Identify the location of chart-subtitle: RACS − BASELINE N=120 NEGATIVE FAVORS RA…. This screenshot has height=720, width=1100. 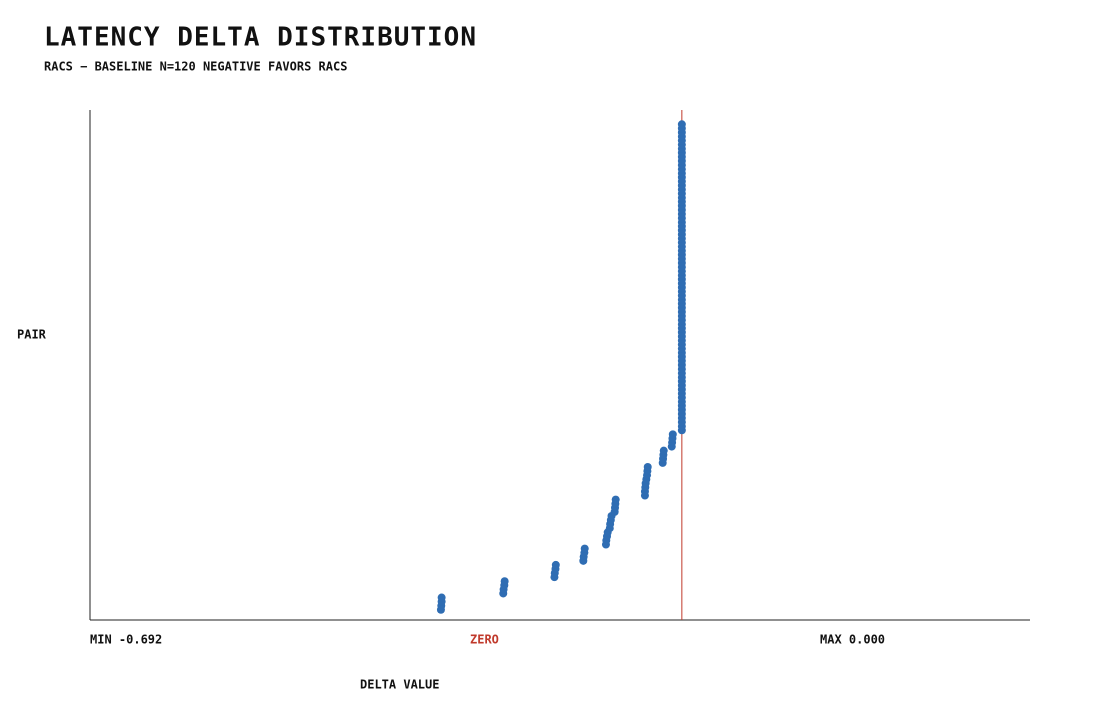
(195, 67).